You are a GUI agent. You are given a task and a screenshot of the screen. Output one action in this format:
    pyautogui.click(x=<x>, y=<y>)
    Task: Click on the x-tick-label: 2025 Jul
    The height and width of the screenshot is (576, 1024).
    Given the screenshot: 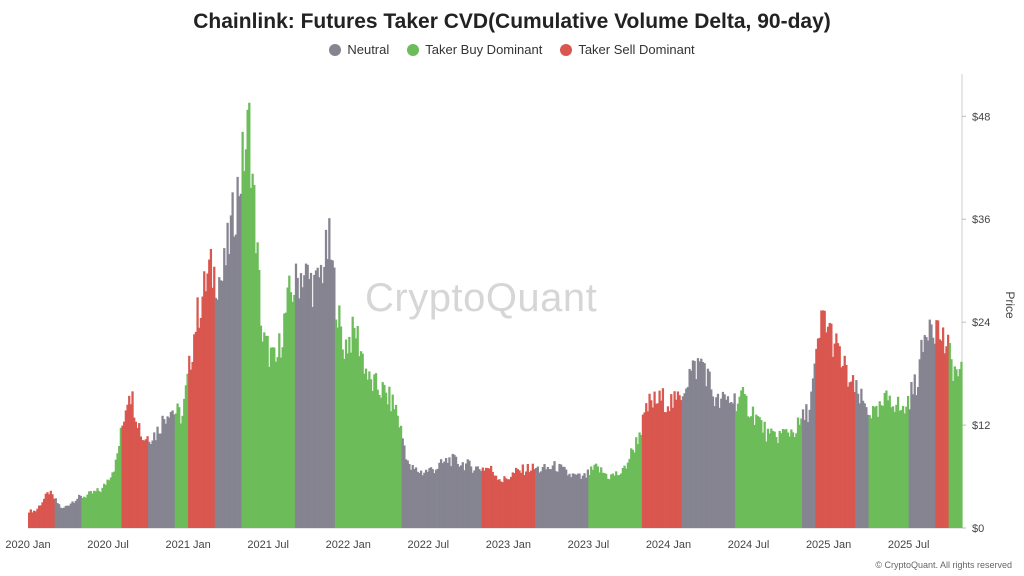 What is the action you would take?
    pyautogui.click(x=909, y=545)
    